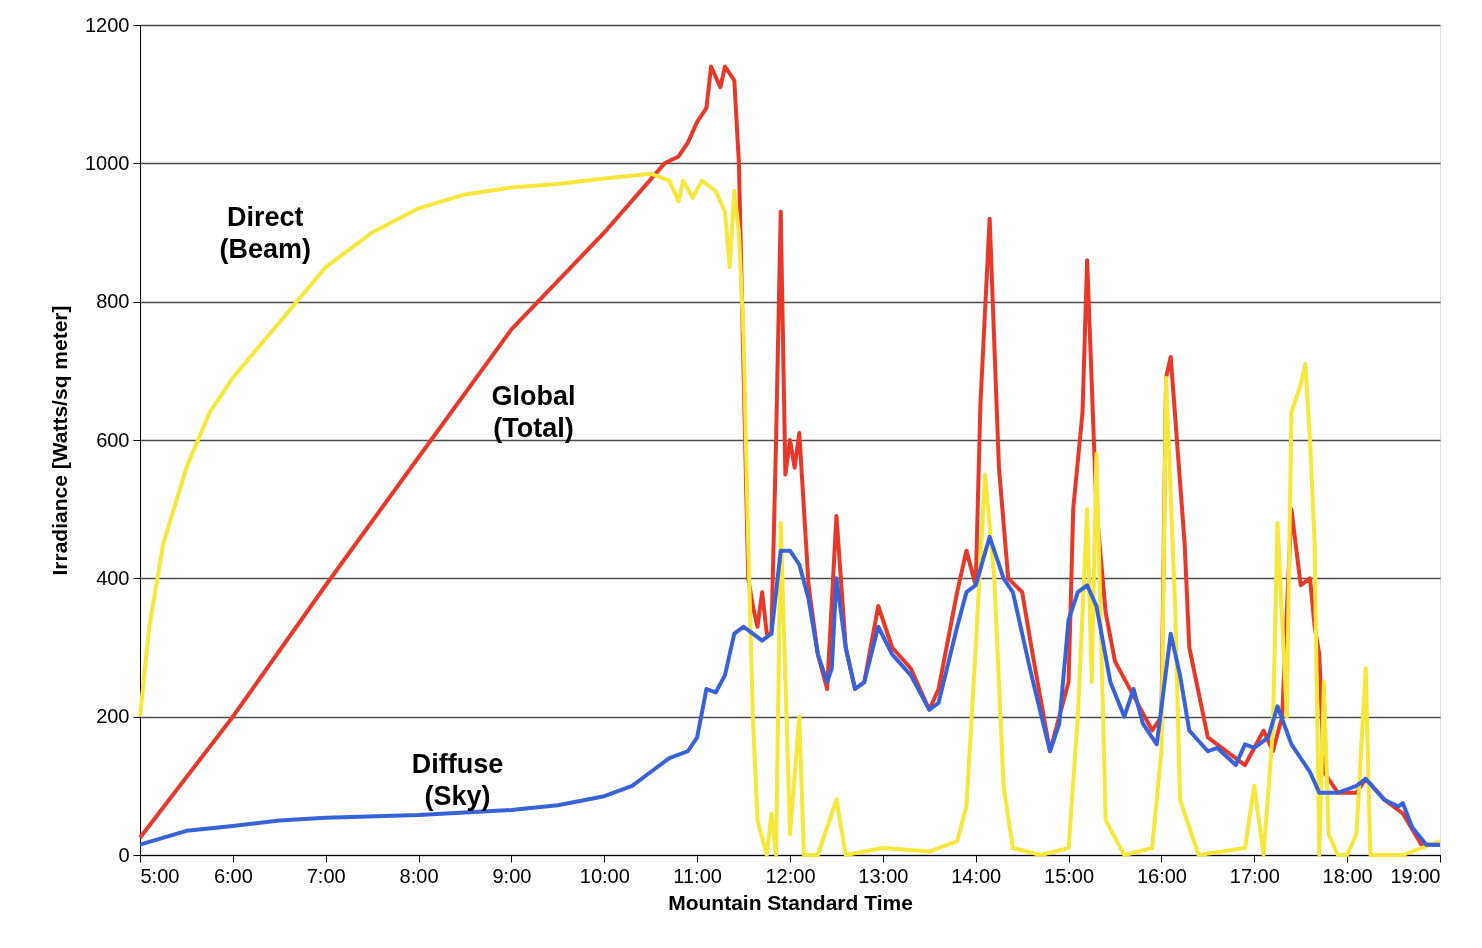  I want to click on x-tick-label: 15:00, so click(1069, 875).